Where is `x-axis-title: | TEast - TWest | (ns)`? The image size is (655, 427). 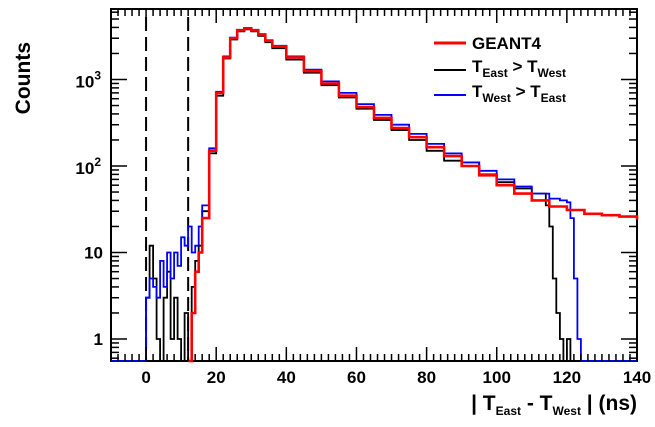 x-axis-title: | TEast - TWest | (ns) is located at coordinates (554, 405).